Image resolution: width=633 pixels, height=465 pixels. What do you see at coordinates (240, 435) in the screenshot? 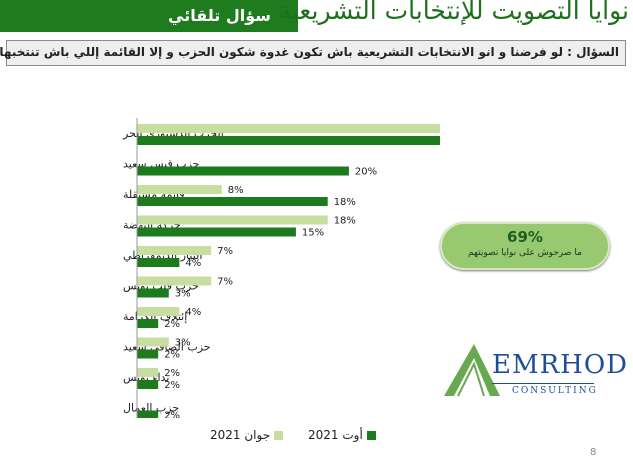
I see `legend-label-june: جوان 2021` at bounding box center [240, 435].